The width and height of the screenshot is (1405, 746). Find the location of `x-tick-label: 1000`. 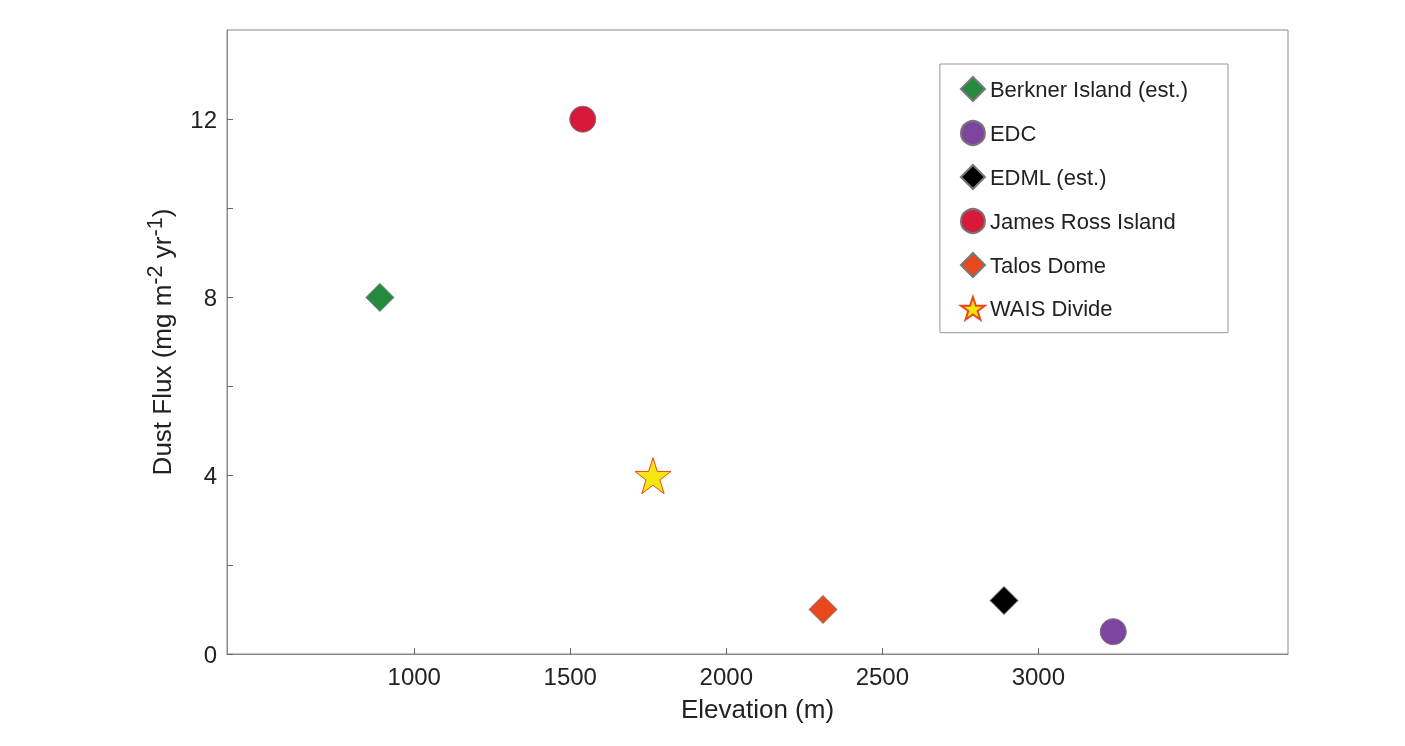

x-tick-label: 1000 is located at coordinates (414, 676).